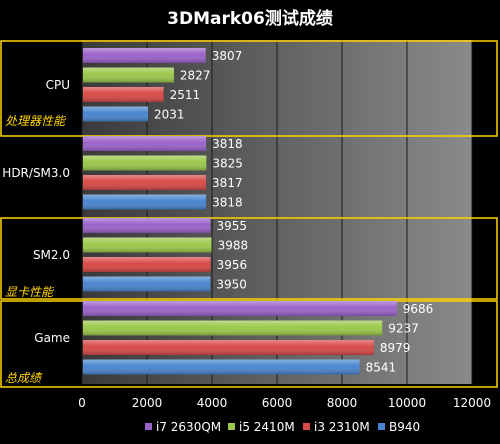  I want to click on data-label: 3817, so click(227, 183).